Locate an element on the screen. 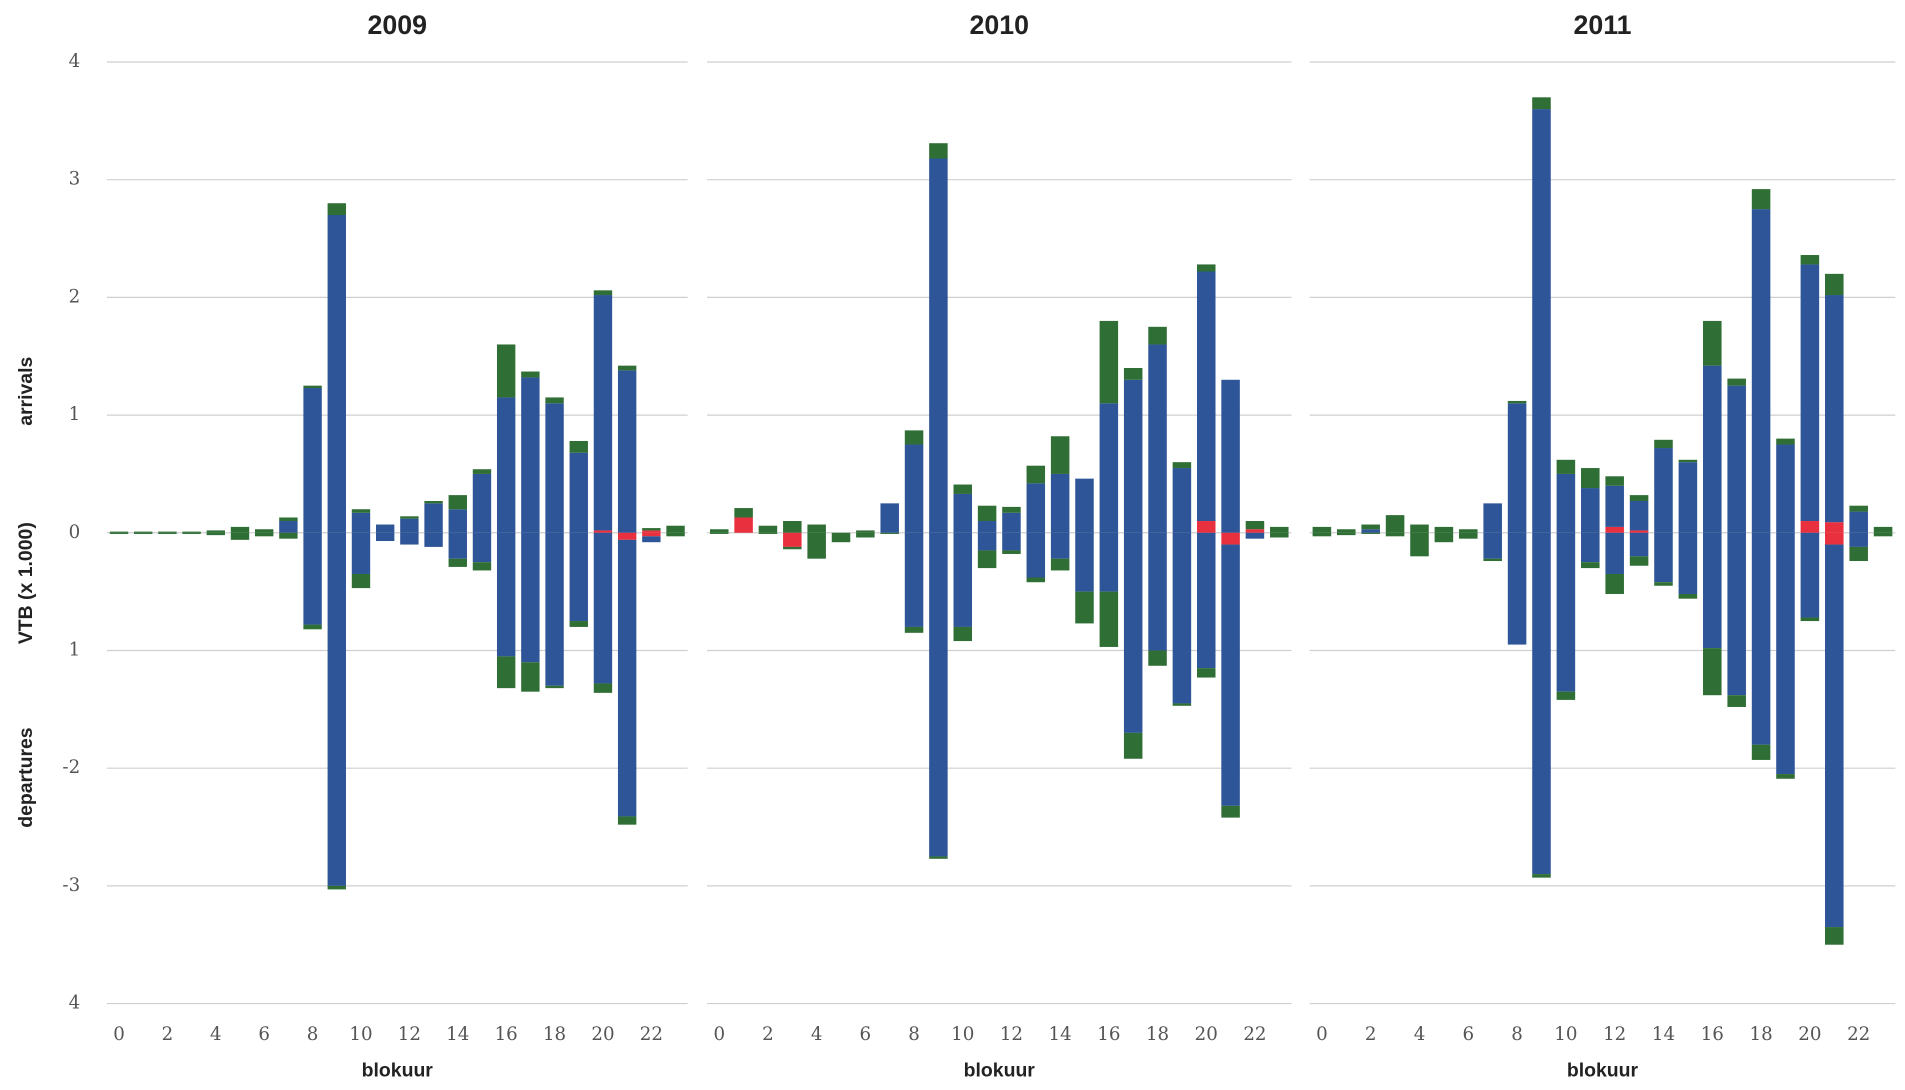  annotation: departures is located at coordinates (26, 777).